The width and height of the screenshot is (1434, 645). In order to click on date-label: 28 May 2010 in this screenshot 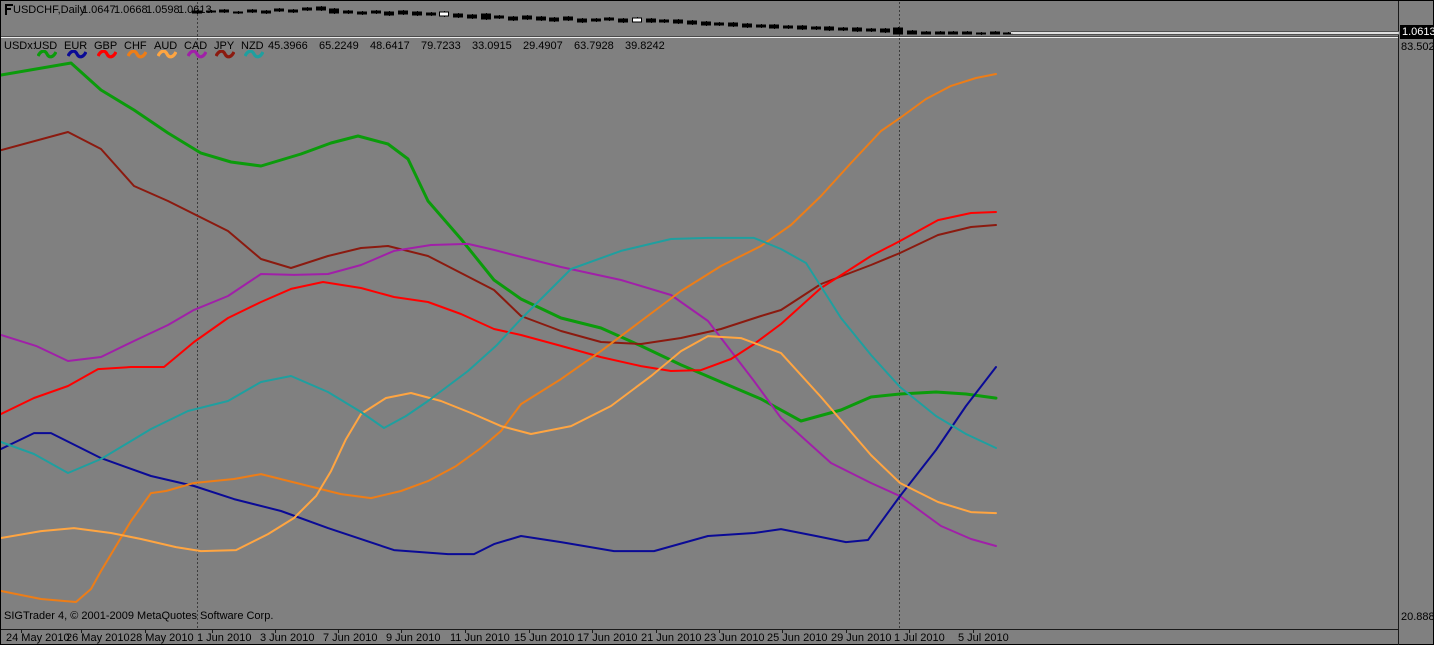, I will do `click(162, 638)`.